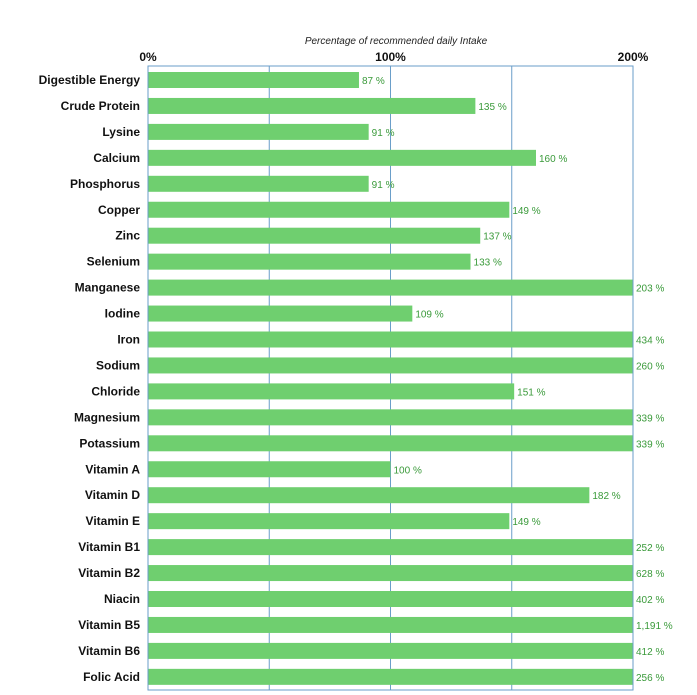  Describe the element at coordinates (633, 57) in the screenshot. I see `x-tick-label: 200%` at that location.